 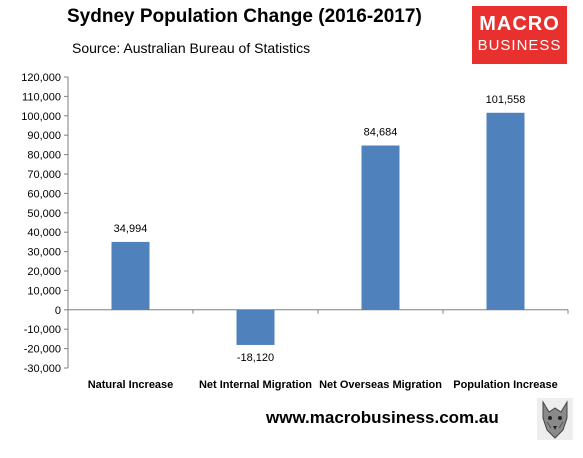 What do you see at coordinates (255, 358) in the screenshot?
I see `data-label: -18,120` at bounding box center [255, 358].